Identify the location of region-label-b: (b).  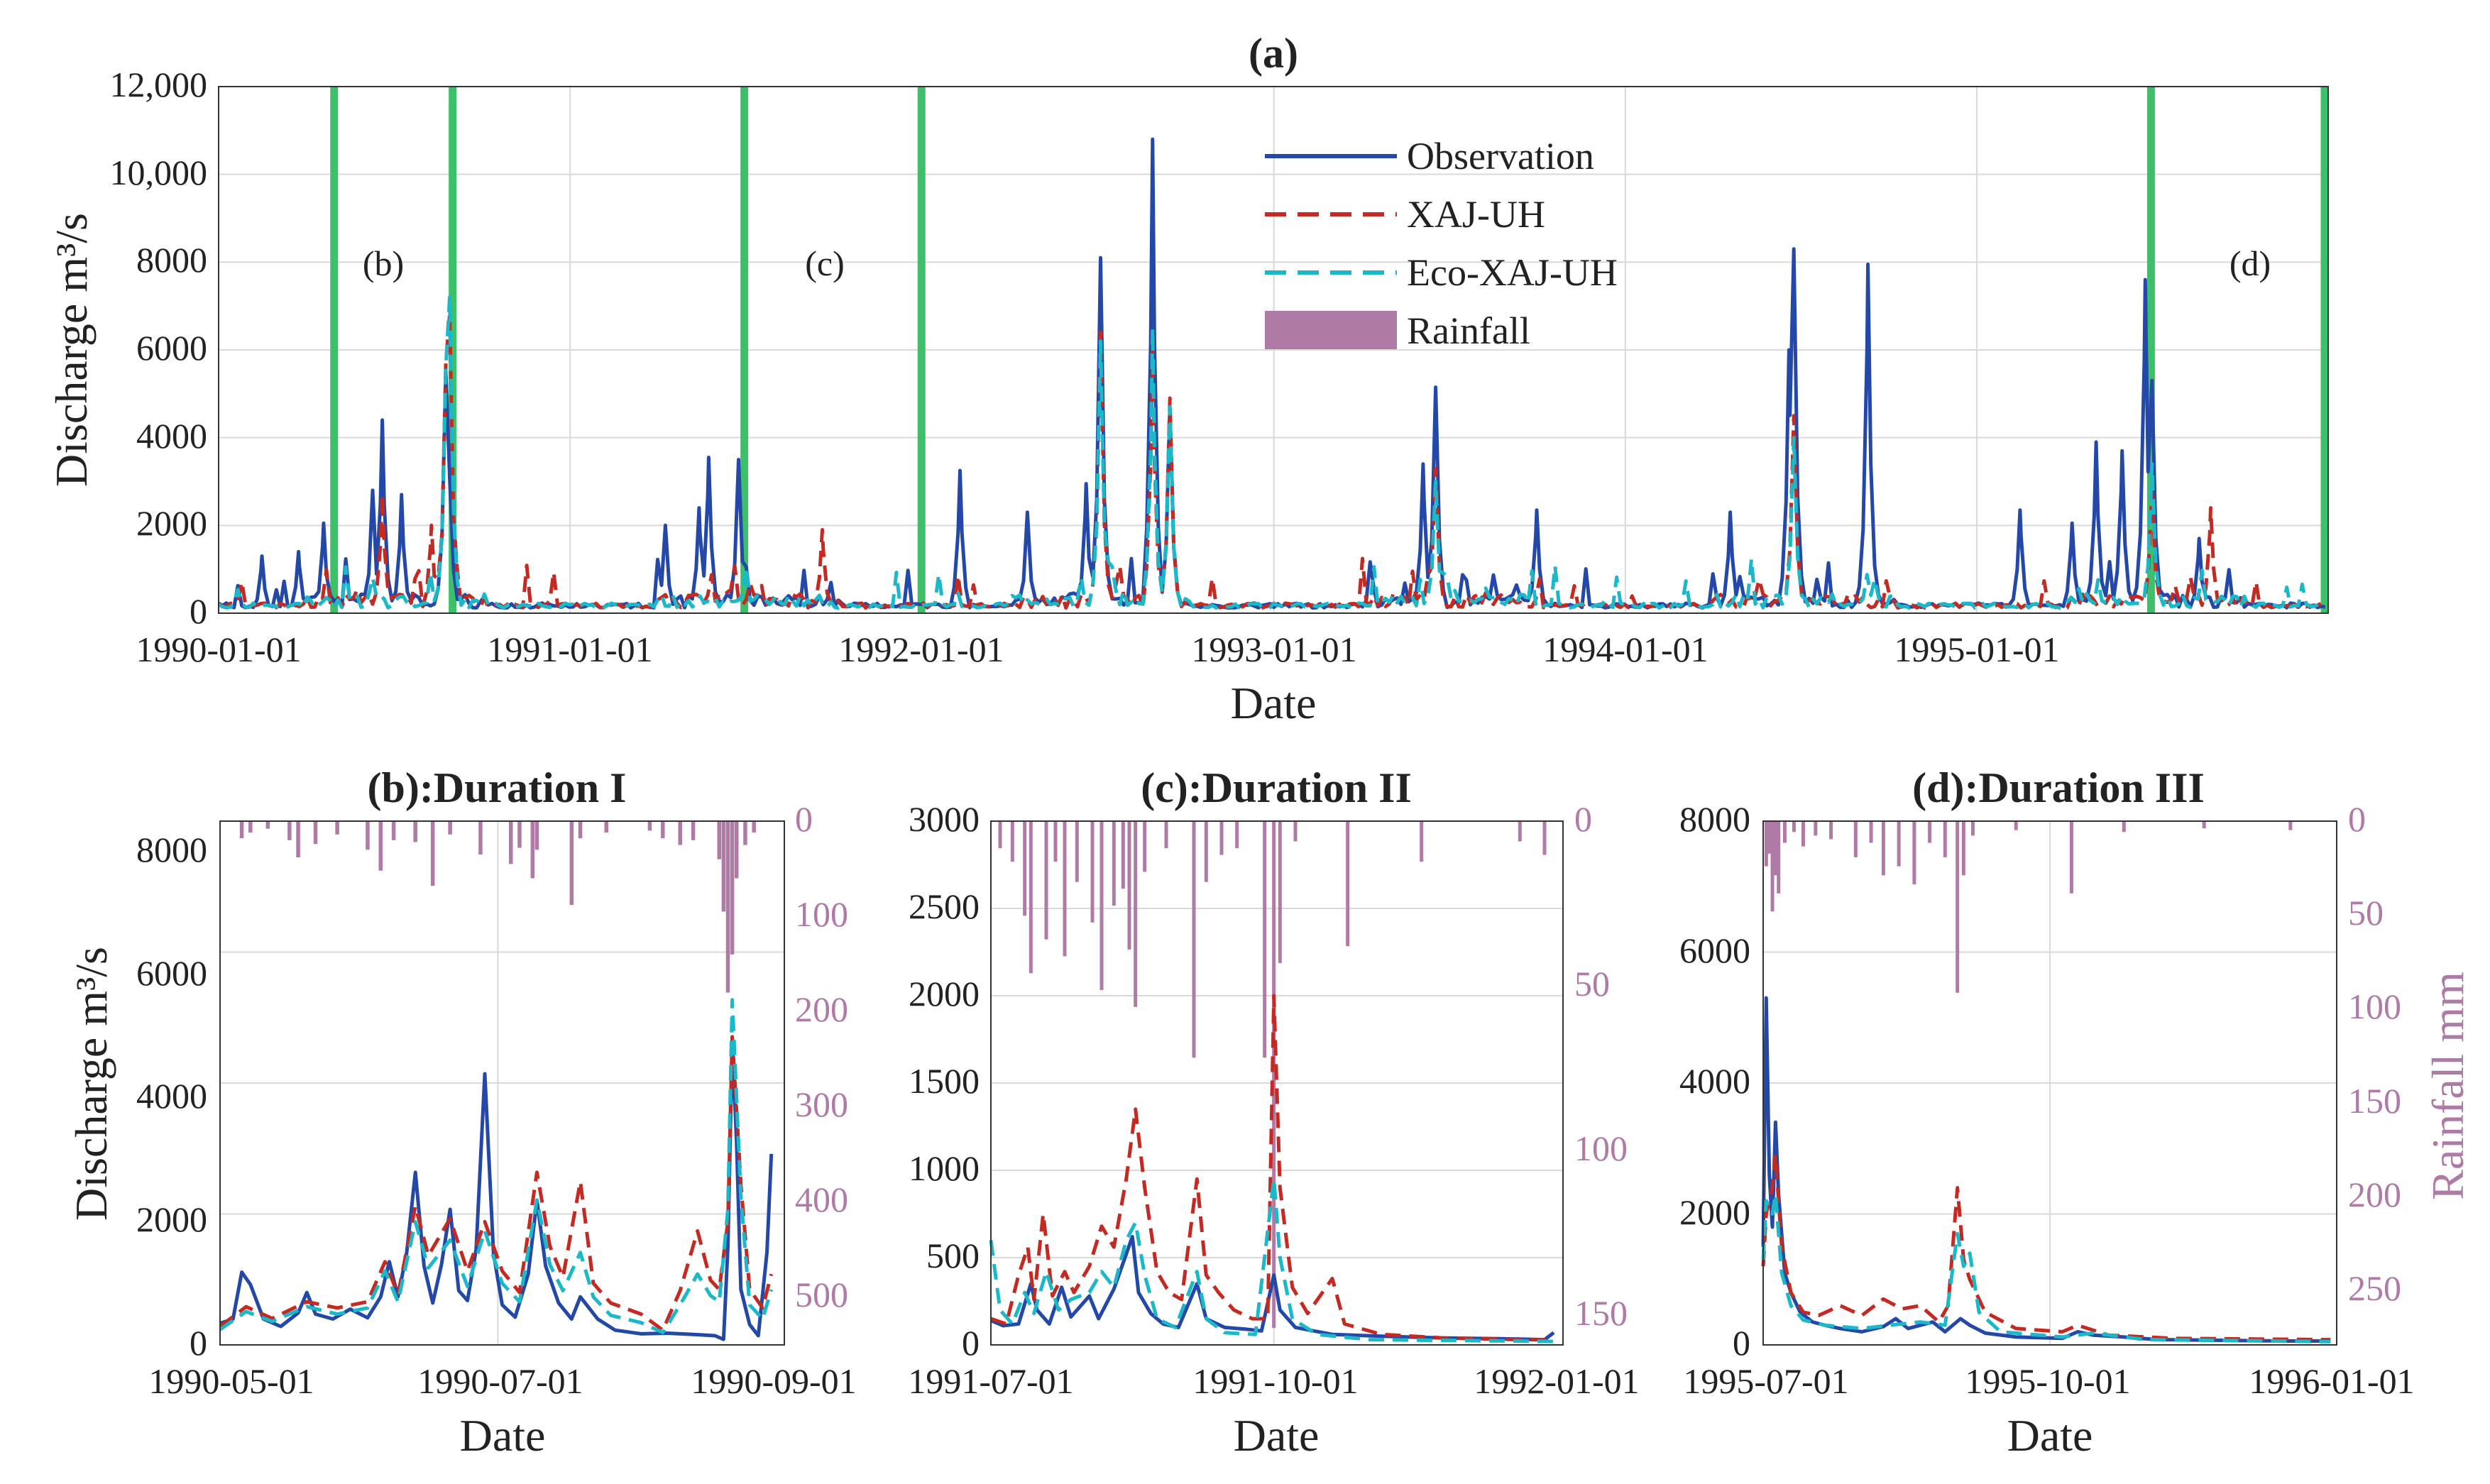
(384, 263).